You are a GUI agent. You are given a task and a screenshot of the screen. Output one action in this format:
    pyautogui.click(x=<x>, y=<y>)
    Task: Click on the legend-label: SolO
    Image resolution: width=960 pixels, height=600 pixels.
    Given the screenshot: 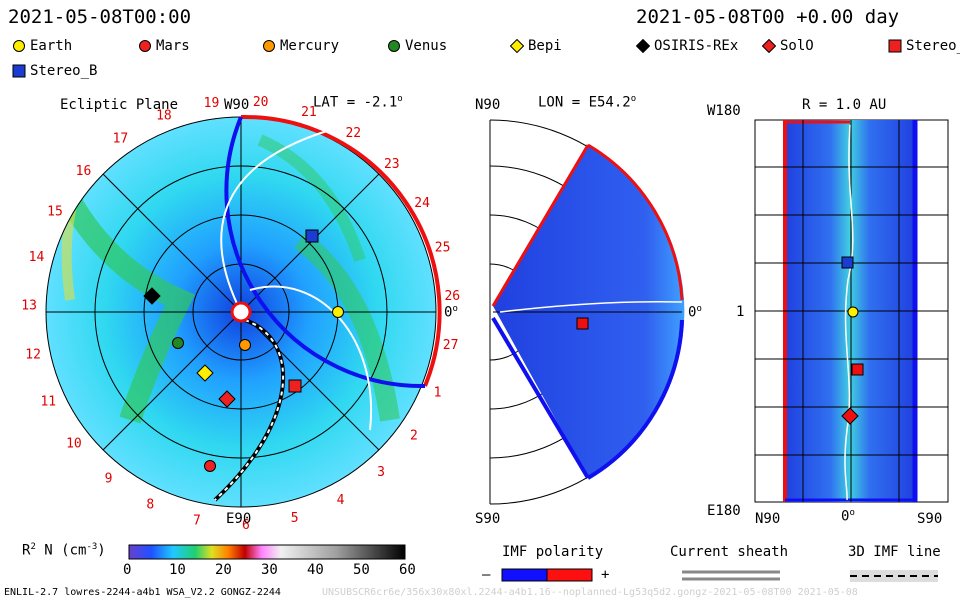 What is the action you would take?
    pyautogui.click(x=797, y=46)
    